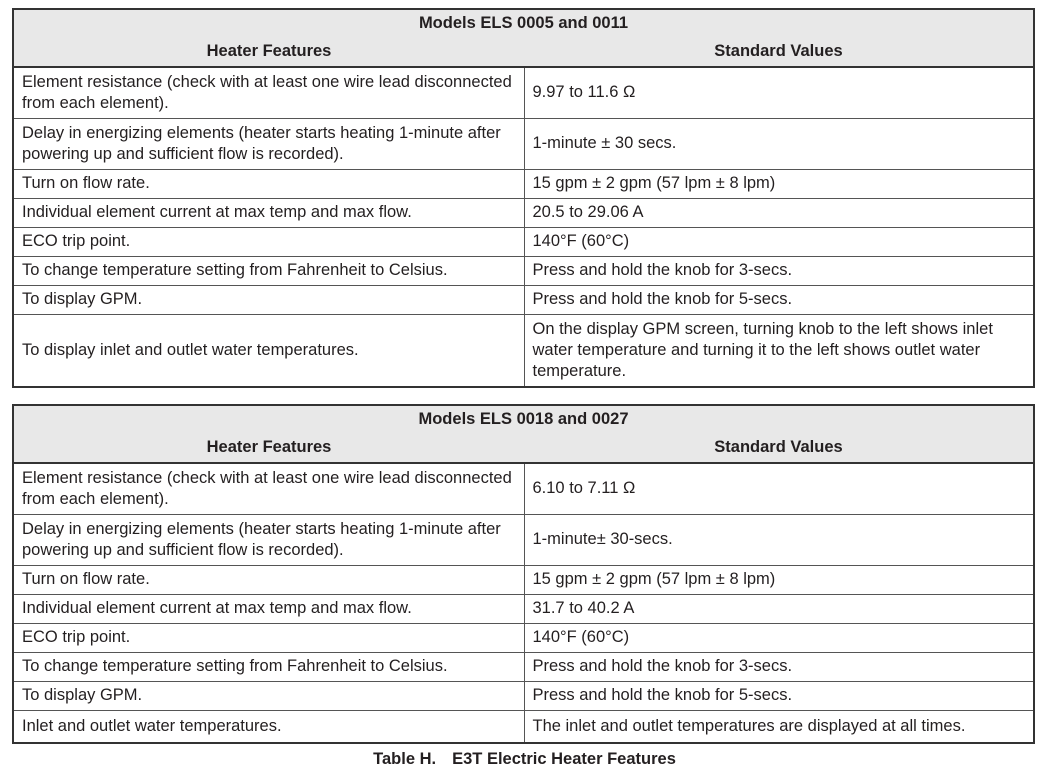 This screenshot has width=1049, height=774. What do you see at coordinates (523, 419) in the screenshot?
I see `table-title: Models ELS 0018 and 0027` at bounding box center [523, 419].